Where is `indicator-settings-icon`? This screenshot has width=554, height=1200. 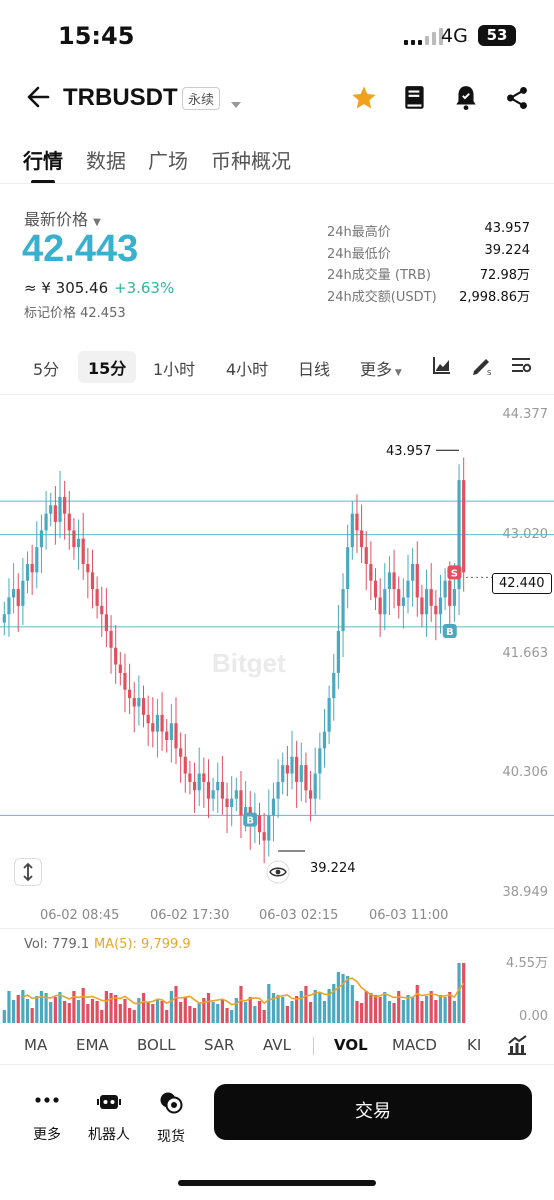
indicator-settings-icon is located at coordinates (517, 1047).